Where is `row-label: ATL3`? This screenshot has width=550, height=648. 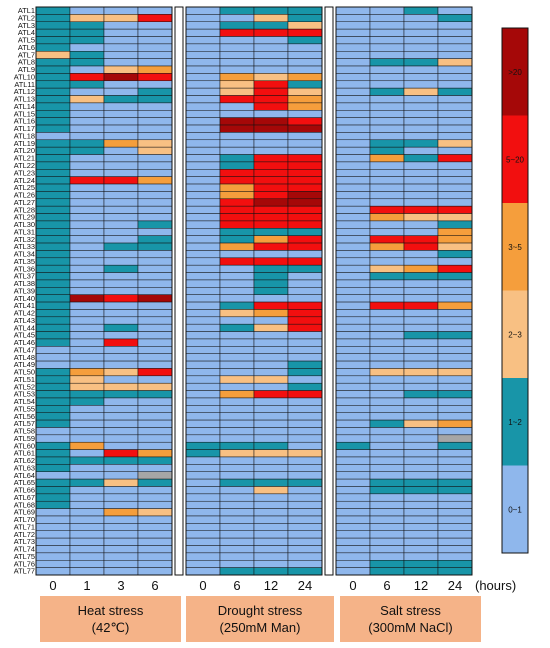 row-label: ATL3 is located at coordinates (26, 25).